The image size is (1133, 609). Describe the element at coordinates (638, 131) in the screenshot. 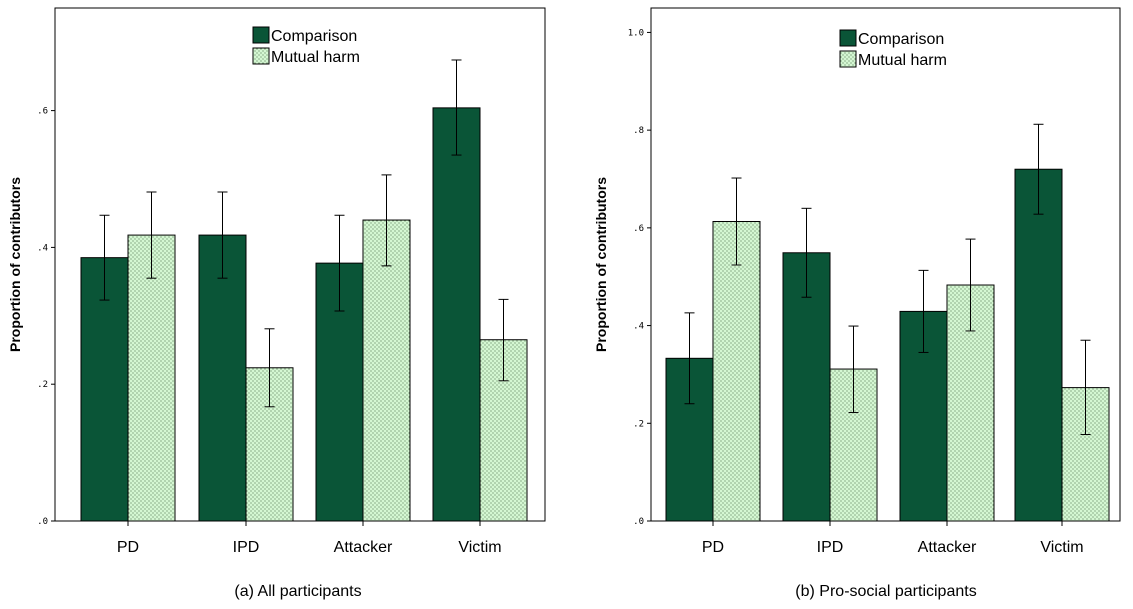

I see `y-tick-label: .8` at that location.